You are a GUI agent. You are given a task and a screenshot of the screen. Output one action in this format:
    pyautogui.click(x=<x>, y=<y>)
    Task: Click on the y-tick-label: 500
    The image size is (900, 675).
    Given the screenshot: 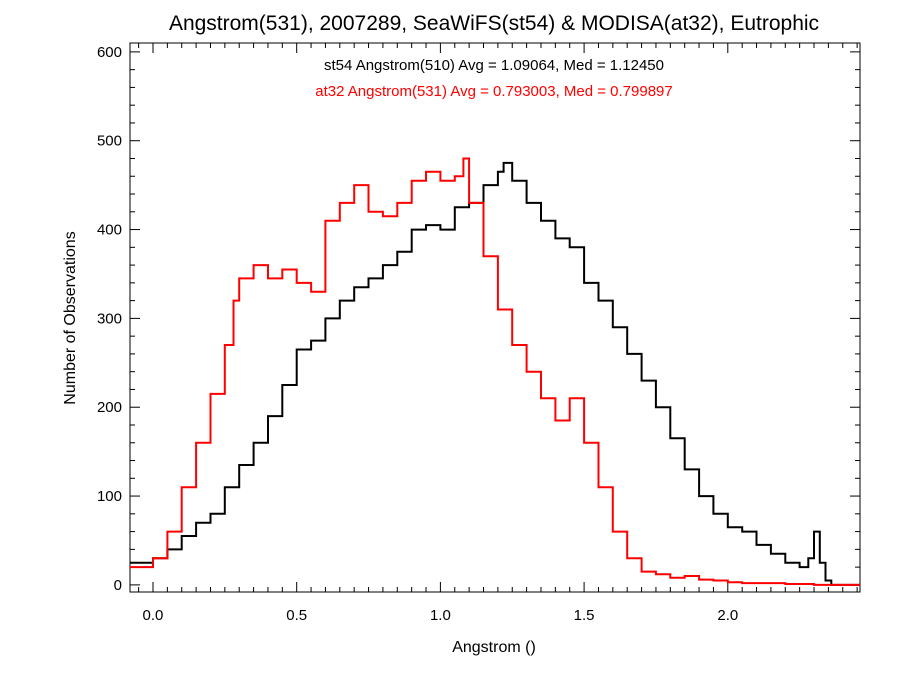 What is the action you would take?
    pyautogui.click(x=109, y=141)
    